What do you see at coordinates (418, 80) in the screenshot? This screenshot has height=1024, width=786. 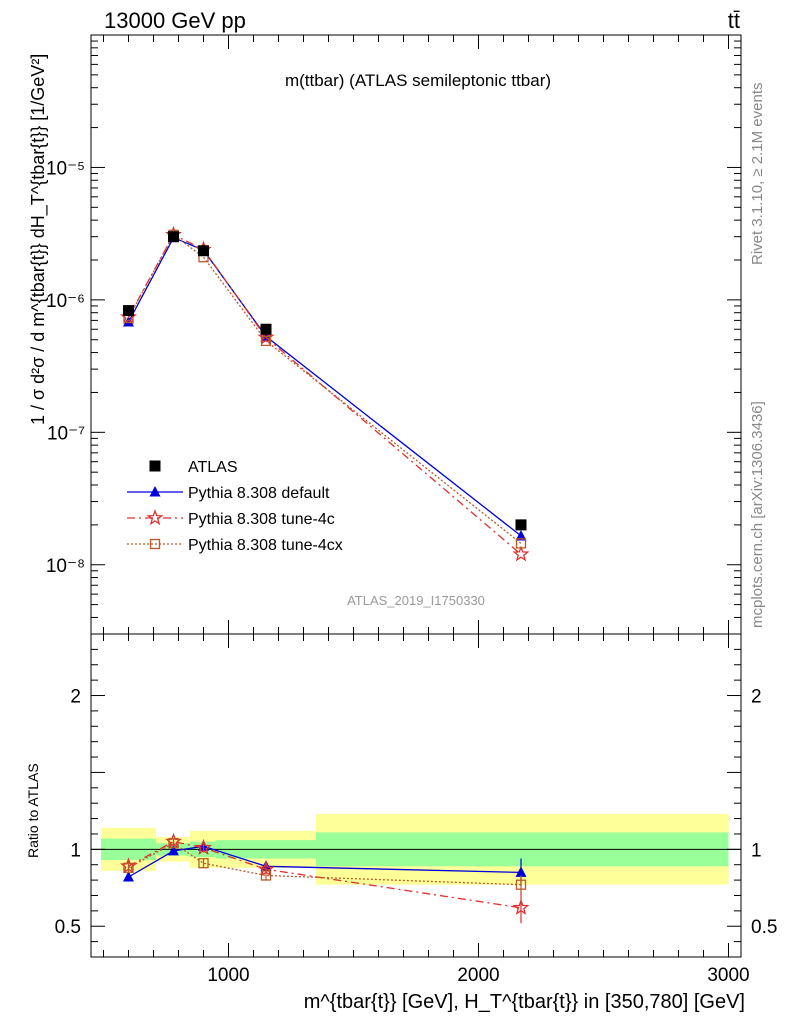 I see `plot-title: m(ttbar) (ATLAS semileptonic ttbar)` at bounding box center [418, 80].